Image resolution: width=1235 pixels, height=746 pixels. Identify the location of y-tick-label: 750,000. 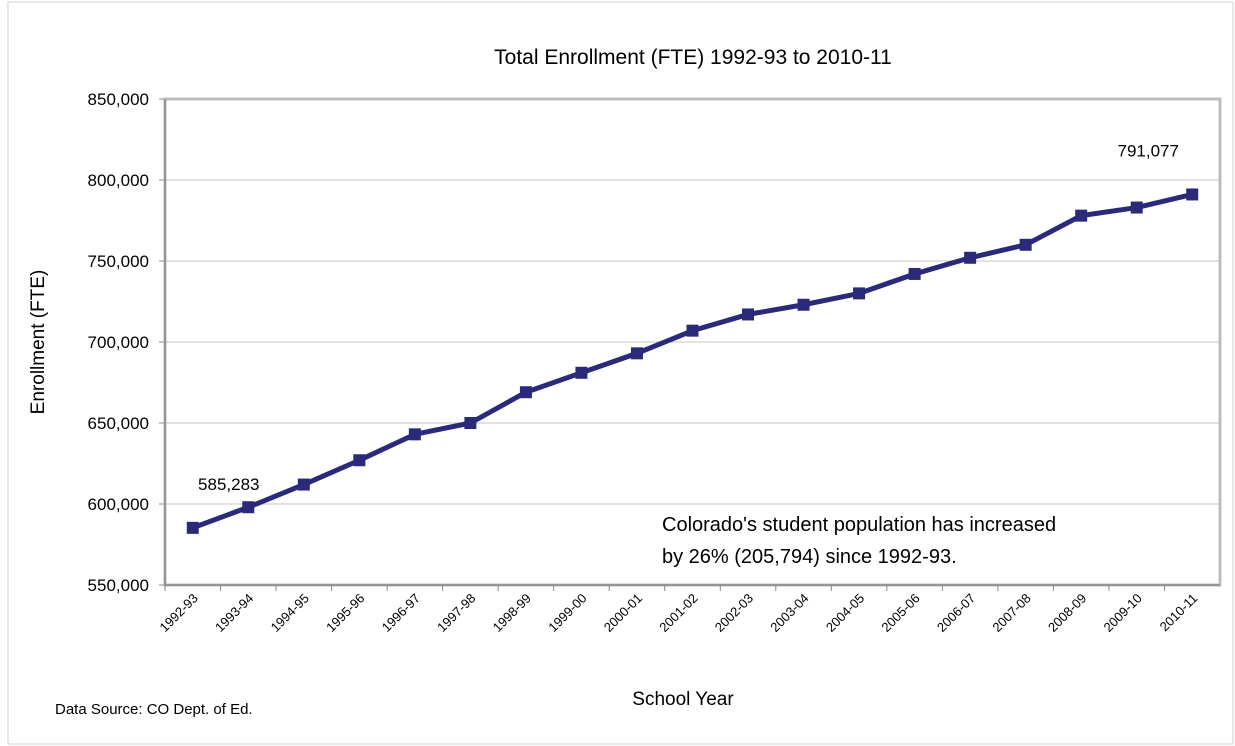
(118, 261).